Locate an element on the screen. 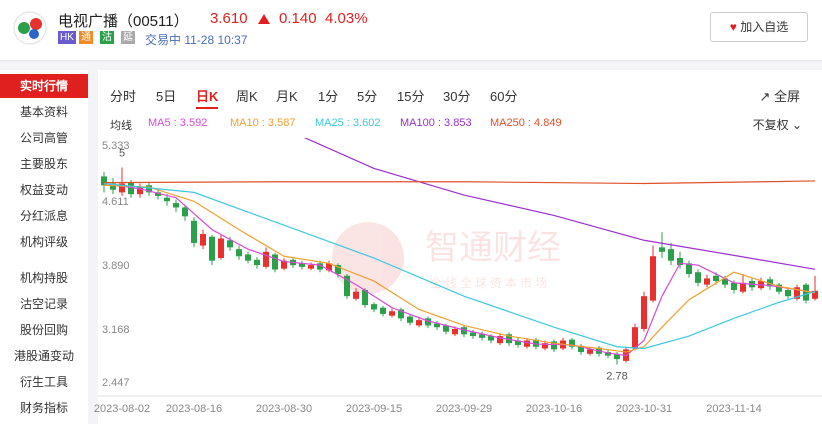 This screenshot has height=424, width=822. legend-value: 4.849 is located at coordinates (543, 123).